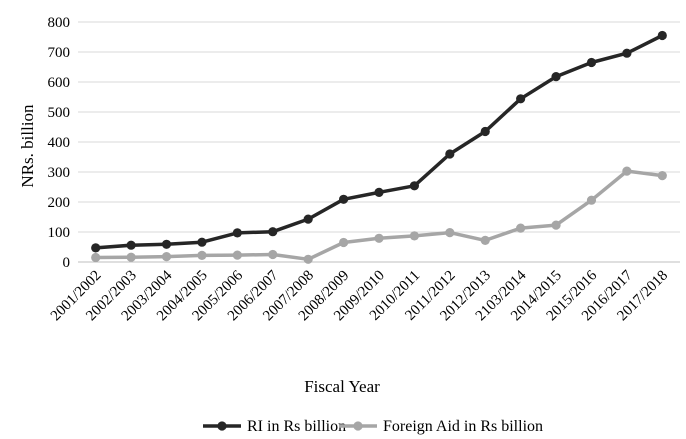 This screenshot has width=686, height=439. Describe the element at coordinates (296, 426) in the screenshot. I see `legend-label-0: RI in Rs billion` at that location.